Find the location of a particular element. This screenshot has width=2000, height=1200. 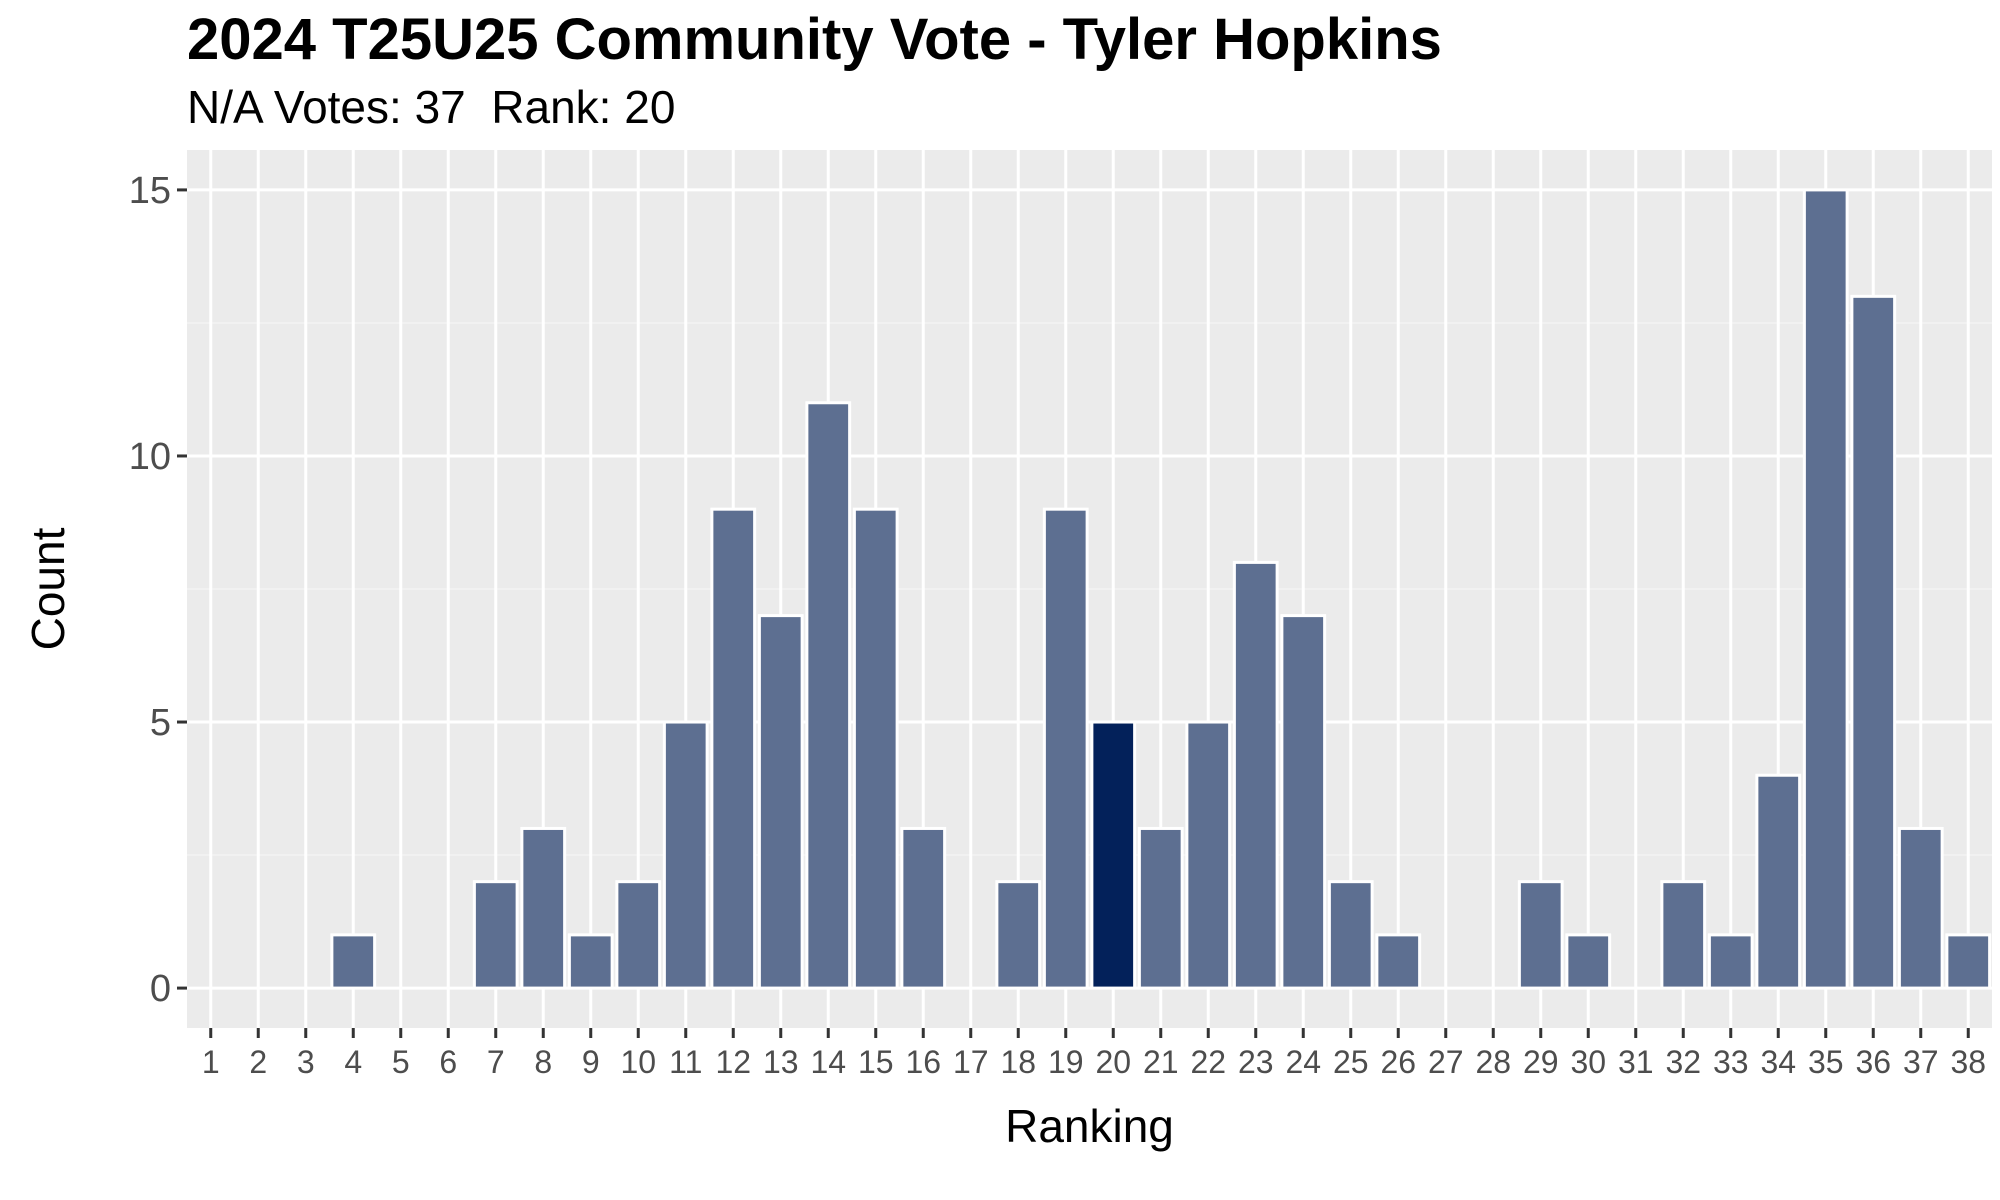

x-tick-label: 9 is located at coordinates (591, 1062).